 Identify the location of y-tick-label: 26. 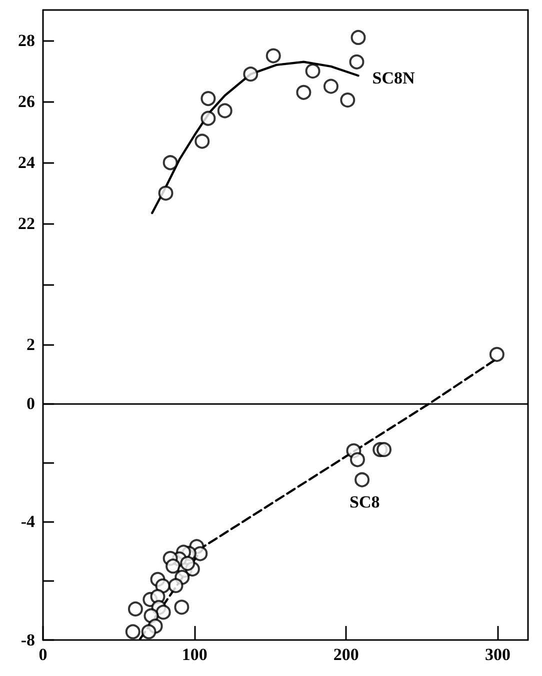
(26, 102).